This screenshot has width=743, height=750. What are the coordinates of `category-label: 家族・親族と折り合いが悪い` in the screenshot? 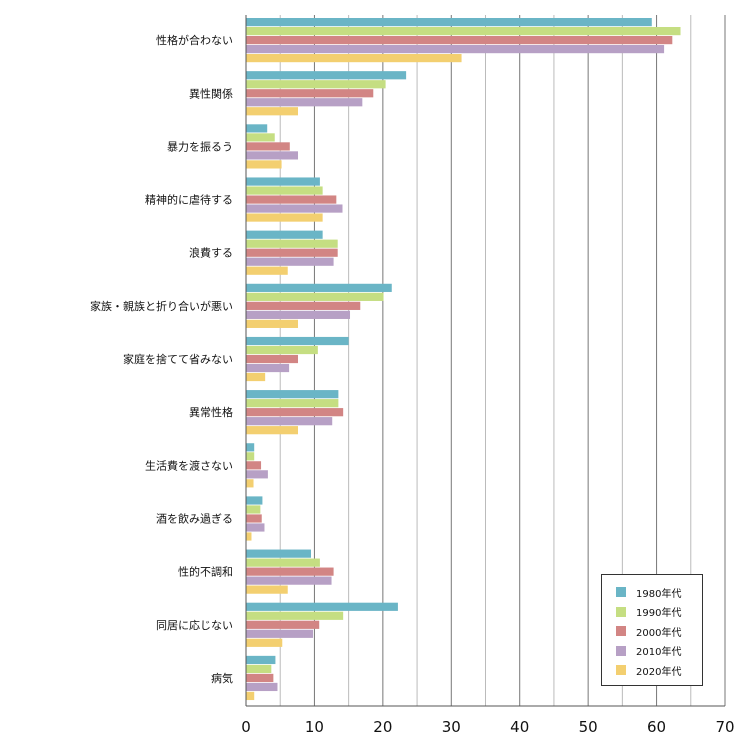 It's located at (161, 306).